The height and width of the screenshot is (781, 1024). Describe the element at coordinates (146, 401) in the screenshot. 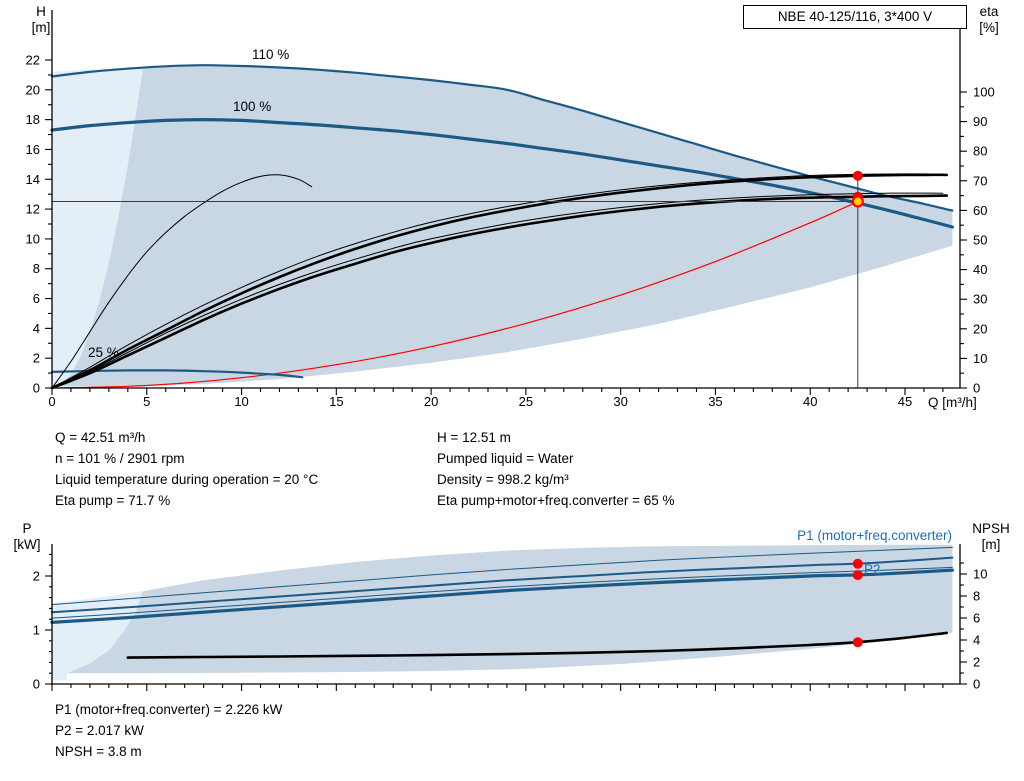

I see `tick-label: 5` at that location.